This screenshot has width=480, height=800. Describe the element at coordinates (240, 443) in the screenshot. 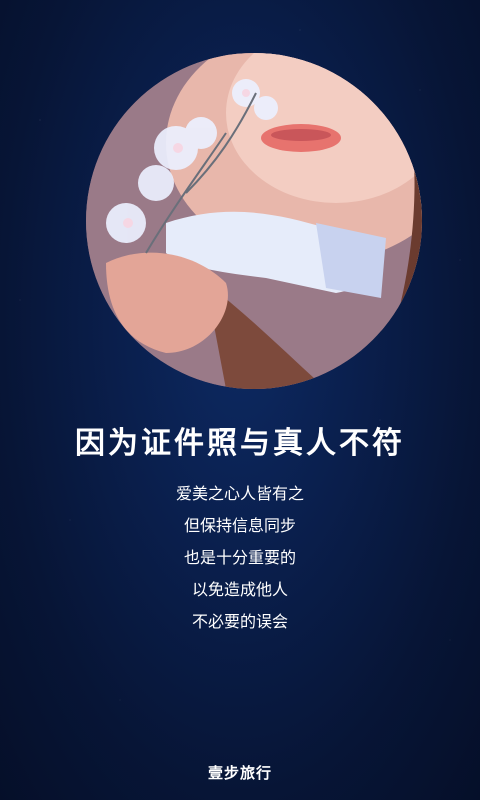

I see `headline: 因为证件照与真人不符` at that location.